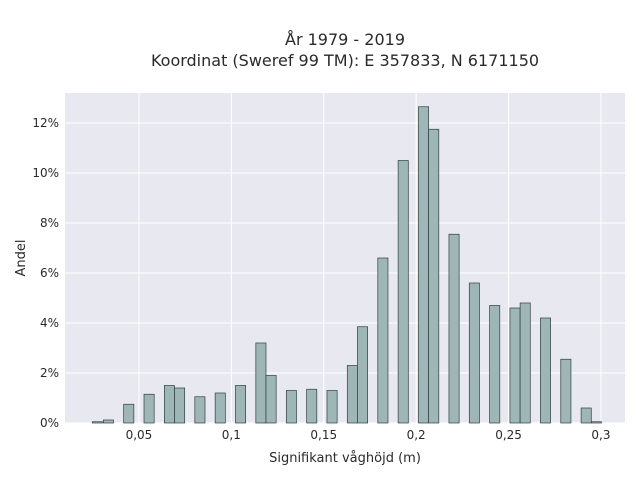  What do you see at coordinates (21, 258) in the screenshot?
I see `y-axis-label: Andel` at bounding box center [21, 258].